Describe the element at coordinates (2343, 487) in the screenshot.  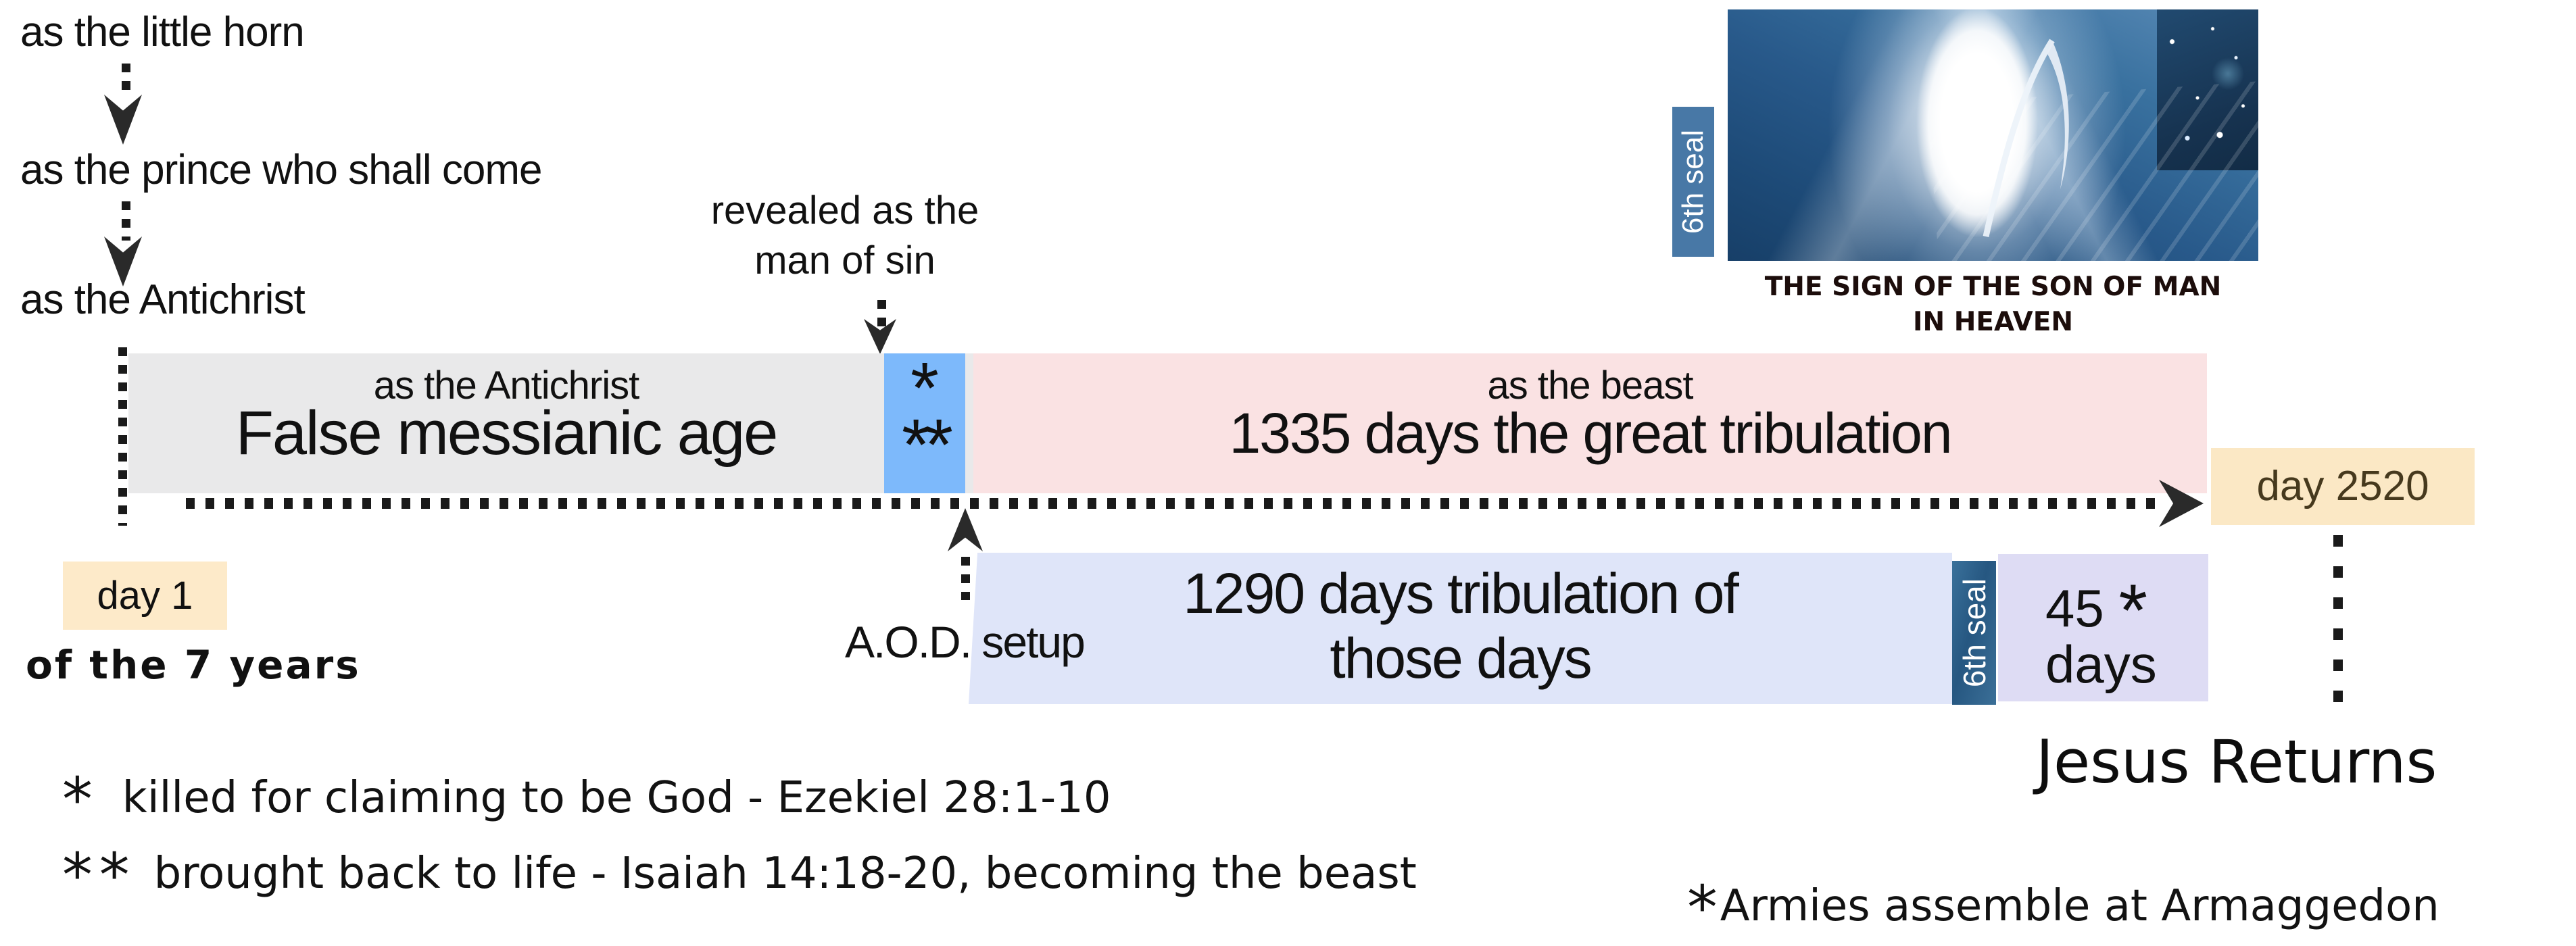
I see `day-2520-box: day 2520` at that location.